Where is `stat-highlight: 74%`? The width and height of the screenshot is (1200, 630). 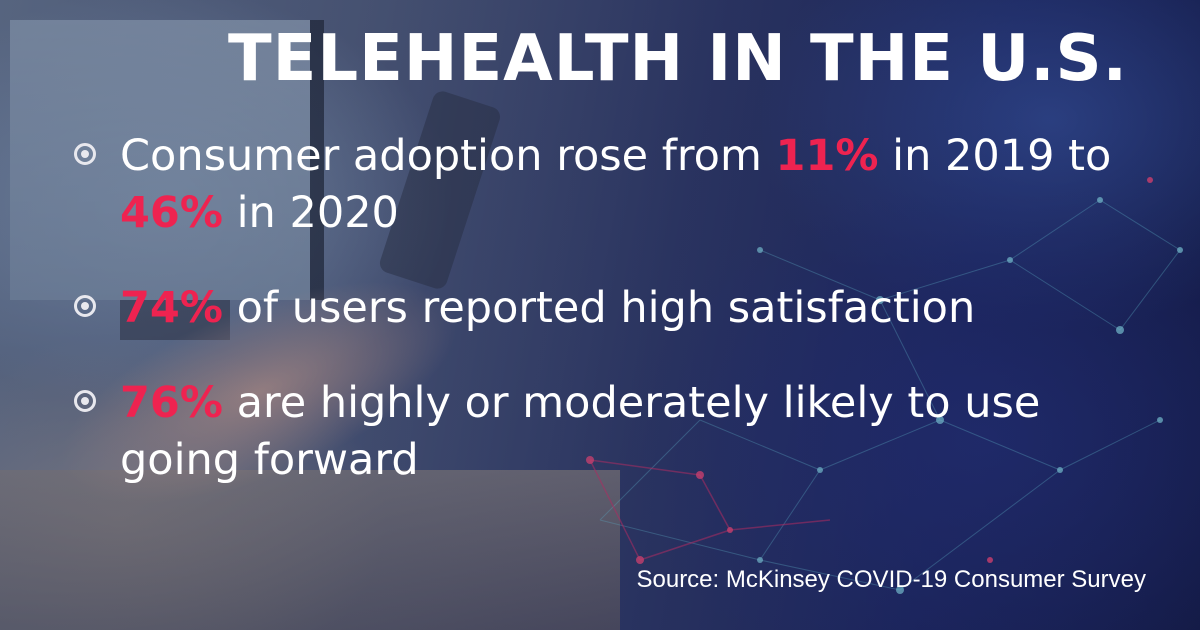
stat-highlight: 74% is located at coordinates (171, 308).